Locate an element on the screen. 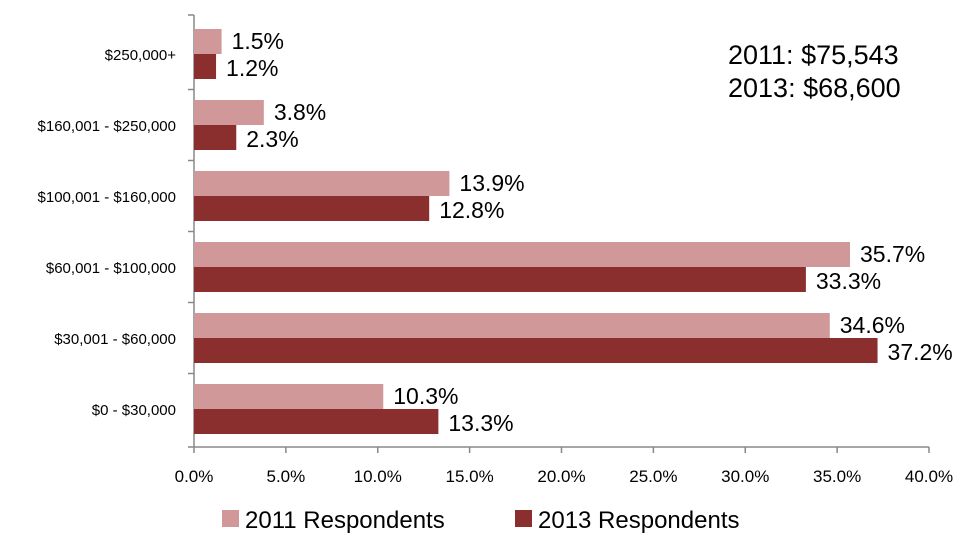  median-income-annotation: 2011: $75,543 is located at coordinates (813, 55).